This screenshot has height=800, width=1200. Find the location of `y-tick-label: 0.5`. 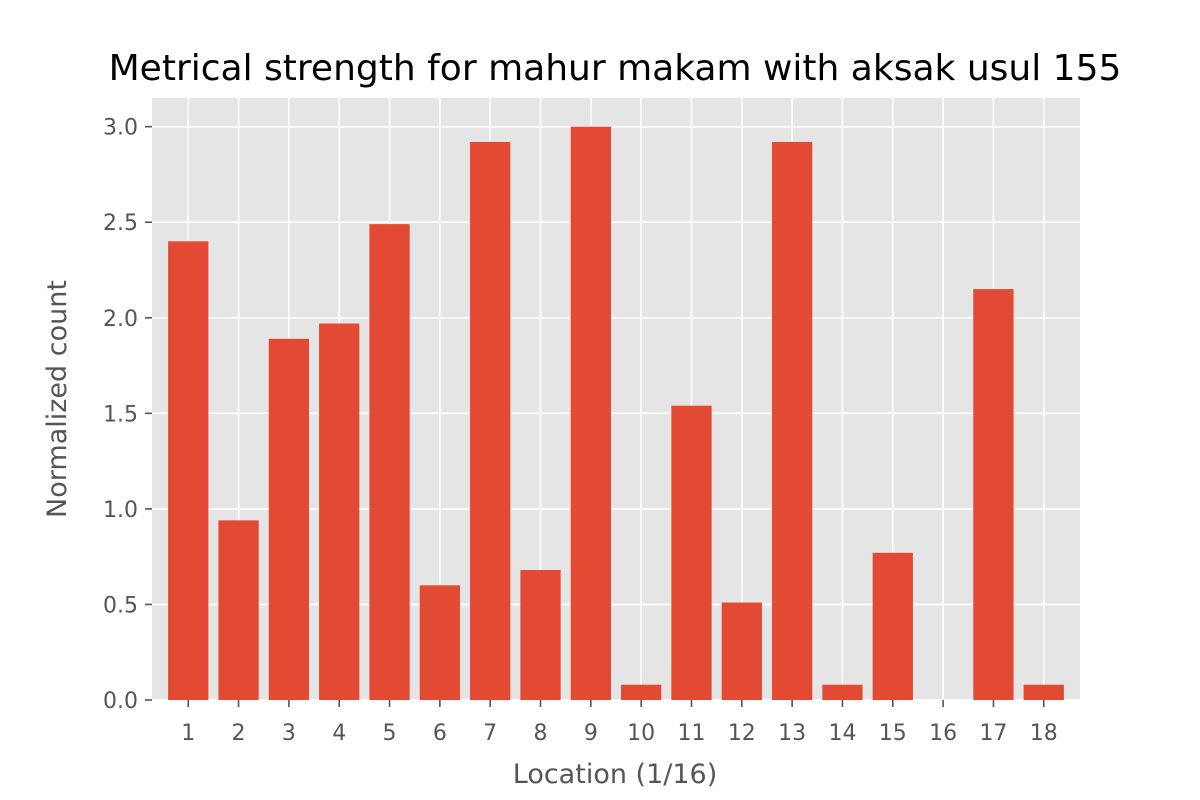

y-tick-label: 0.5 is located at coordinates (120, 605).